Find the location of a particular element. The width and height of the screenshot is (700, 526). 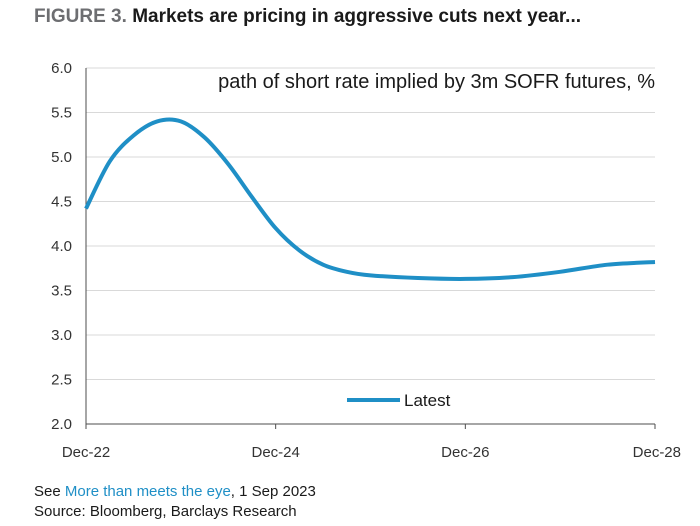

y-tick-label: 4.0 is located at coordinates (61, 246).